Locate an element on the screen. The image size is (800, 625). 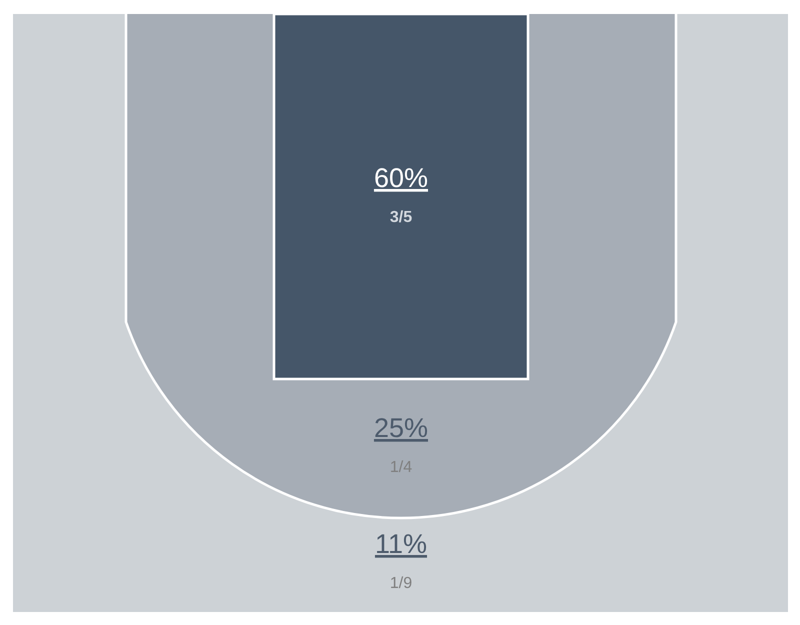
data-label: 60% is located at coordinates (401, 178).